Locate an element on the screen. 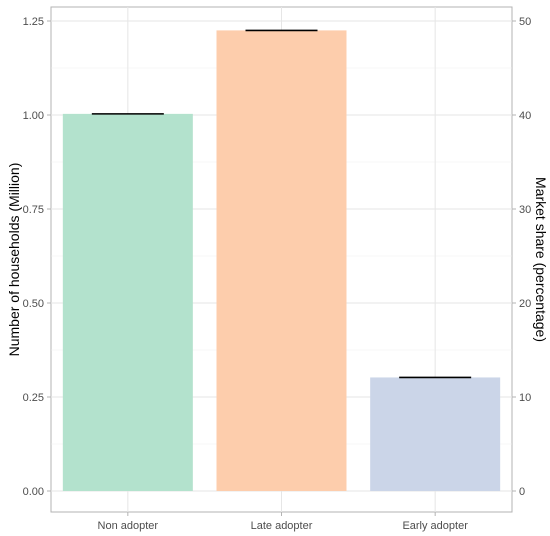 The image size is (550, 536). y-tick-label: 0.25 is located at coordinates (33, 398).